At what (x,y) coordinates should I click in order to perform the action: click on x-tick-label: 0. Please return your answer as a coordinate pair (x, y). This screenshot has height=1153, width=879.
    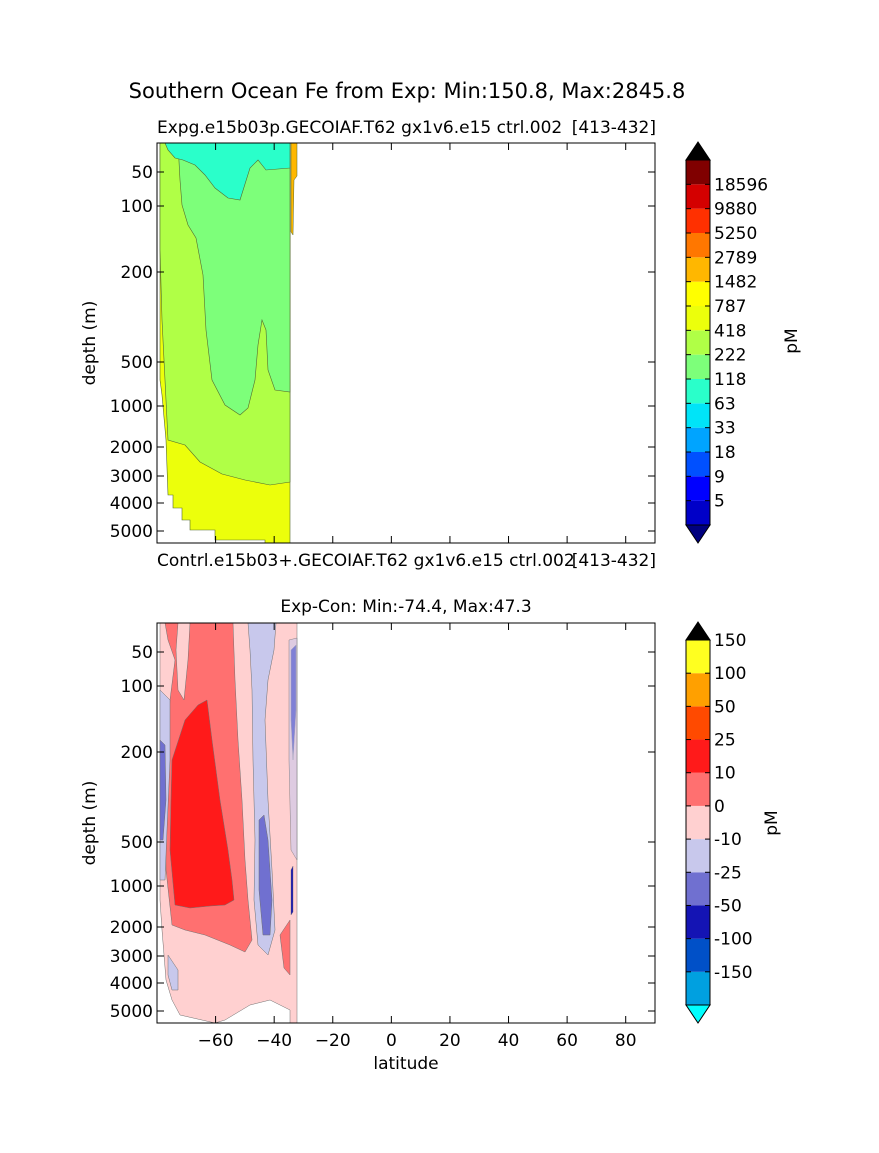
    Looking at the image, I should click on (391, 1041).